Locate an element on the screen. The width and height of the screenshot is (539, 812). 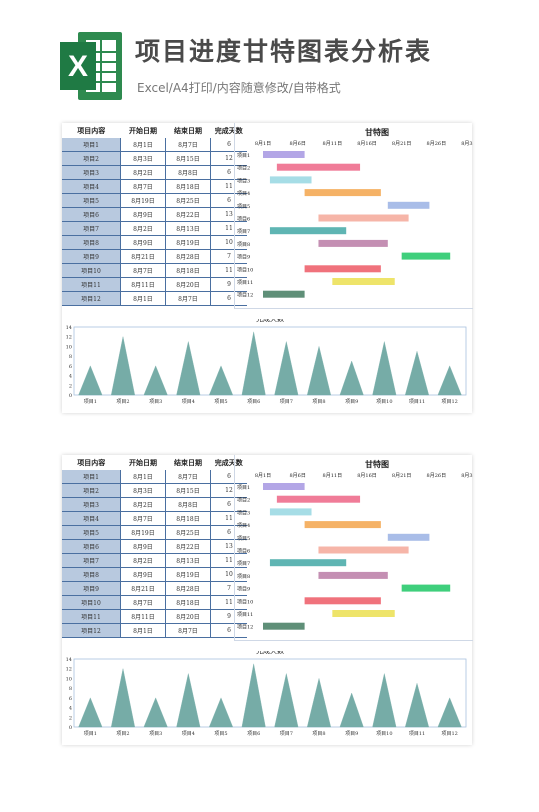
table-row: 项目11 8月11日 8月20日 9 is located at coordinates (154, 284).